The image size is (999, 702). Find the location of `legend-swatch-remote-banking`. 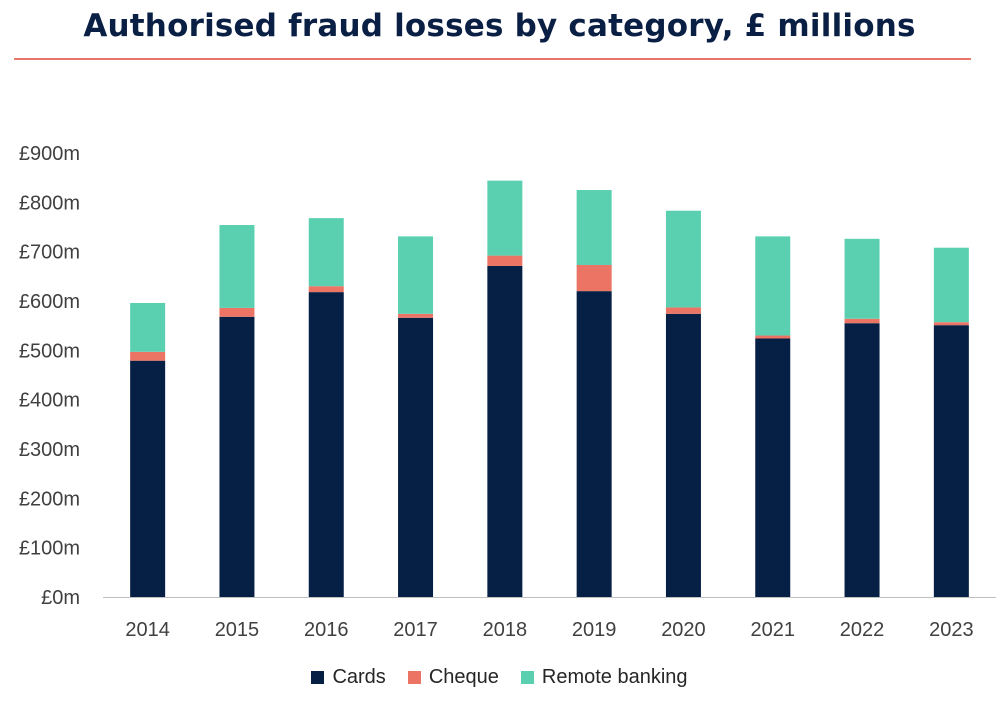

legend-swatch-remote-banking is located at coordinates (527, 677).